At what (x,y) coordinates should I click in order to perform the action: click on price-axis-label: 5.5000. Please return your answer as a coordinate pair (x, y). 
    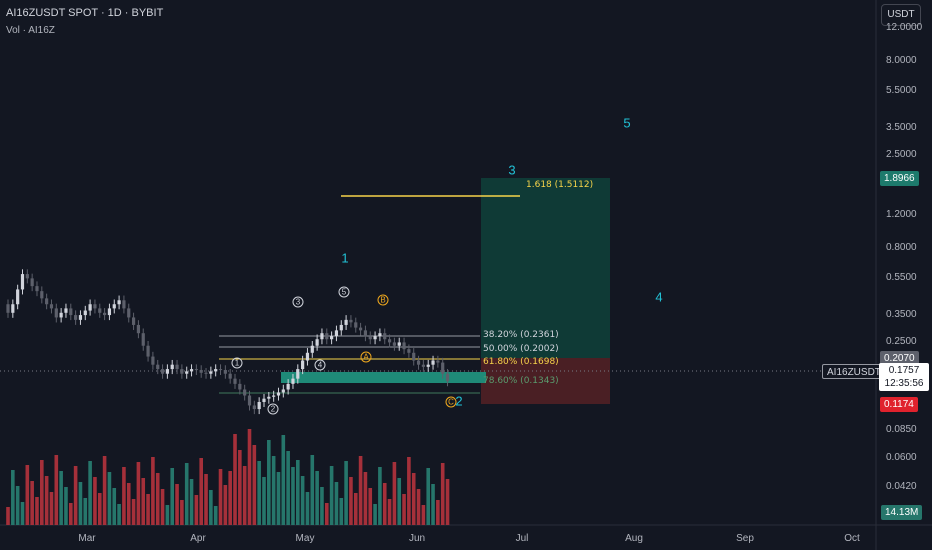
    Looking at the image, I should click on (901, 91).